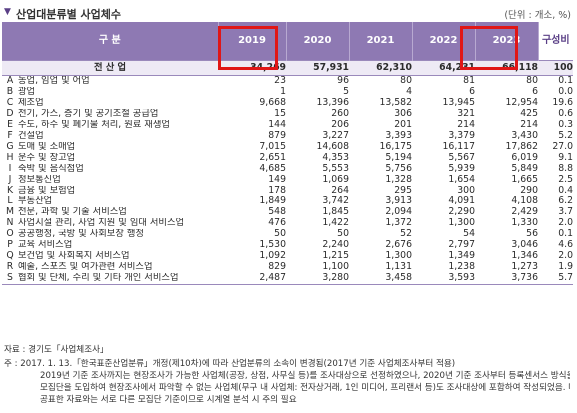 Image resolution: width=577 pixels, height=413 pixels. I want to click on cell-2021: 3,458, so click(381, 279).